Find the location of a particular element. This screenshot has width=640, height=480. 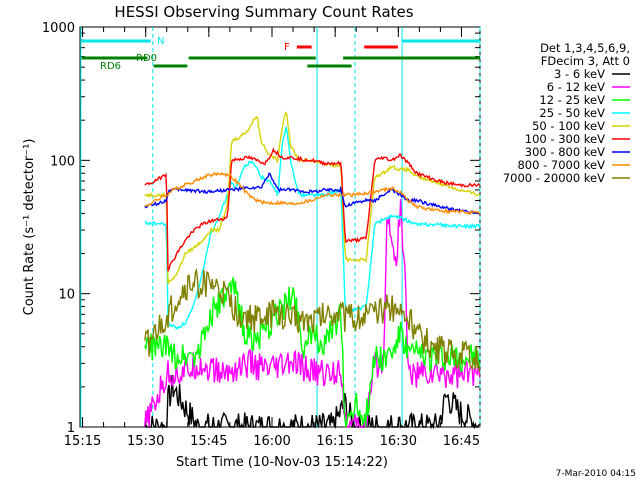

y-tick-label: 1000 is located at coordinates (58, 28).